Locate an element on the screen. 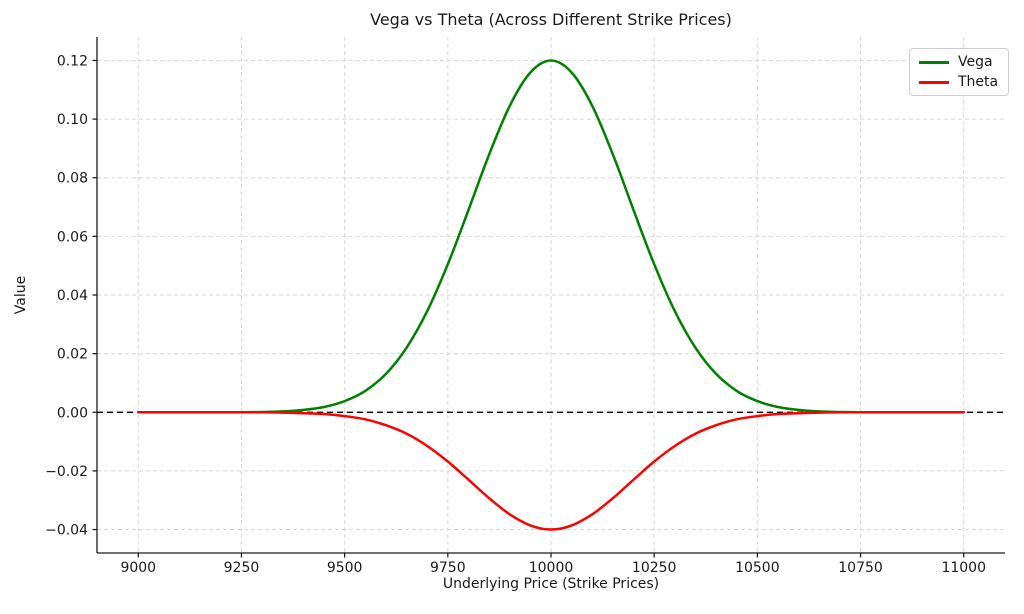  x-tick-label: 9250 is located at coordinates (242, 568).